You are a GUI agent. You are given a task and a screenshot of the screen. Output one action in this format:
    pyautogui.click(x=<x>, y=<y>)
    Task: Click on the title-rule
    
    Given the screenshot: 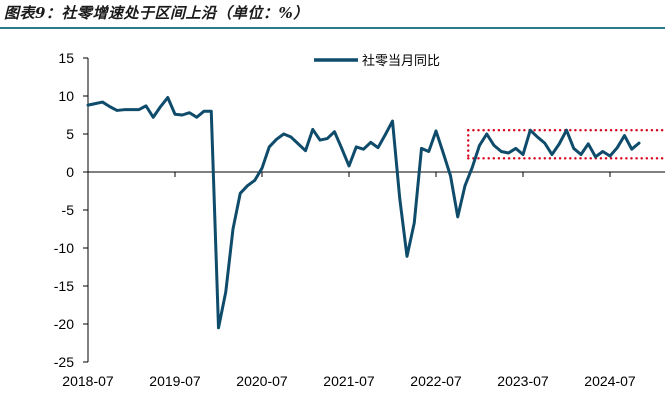 What is the action you would take?
    pyautogui.click(x=332, y=28)
    